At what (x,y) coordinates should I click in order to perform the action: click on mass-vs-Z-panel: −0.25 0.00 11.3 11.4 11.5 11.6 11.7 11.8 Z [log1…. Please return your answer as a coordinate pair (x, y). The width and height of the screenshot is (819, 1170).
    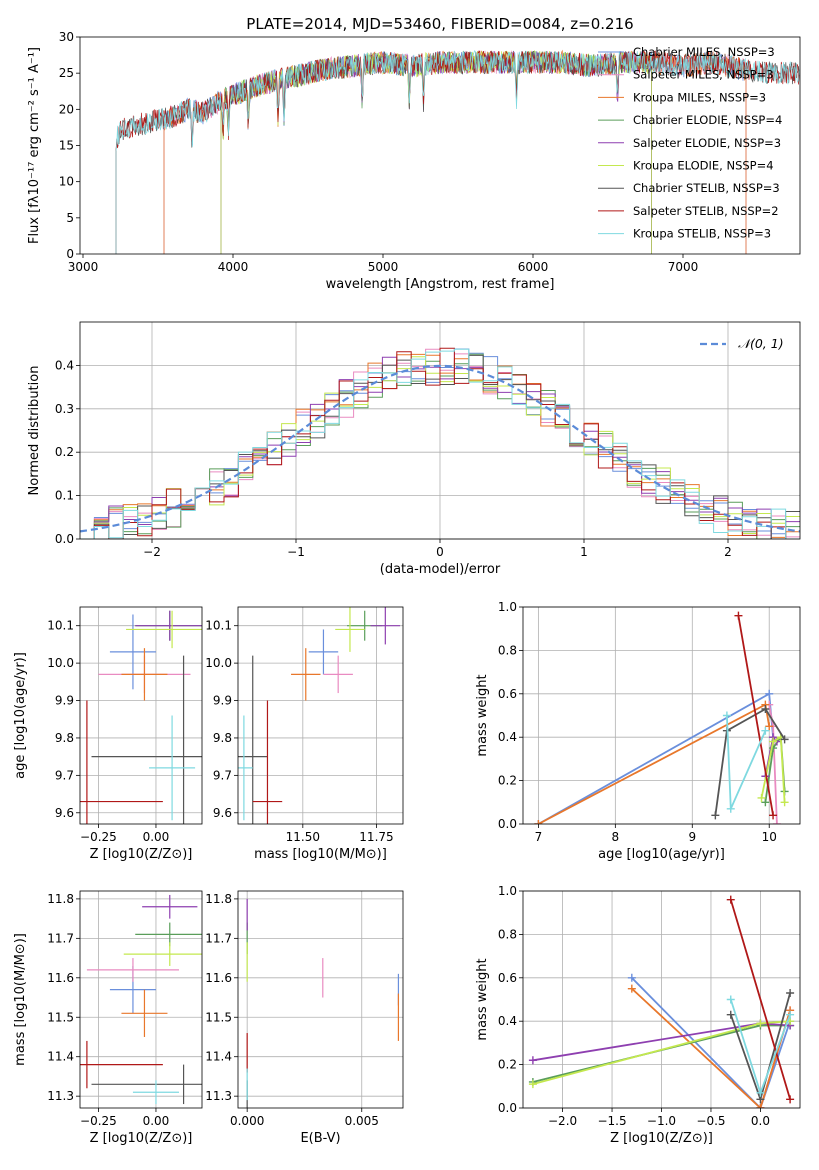
    Looking at the image, I should click on (108, 1018).